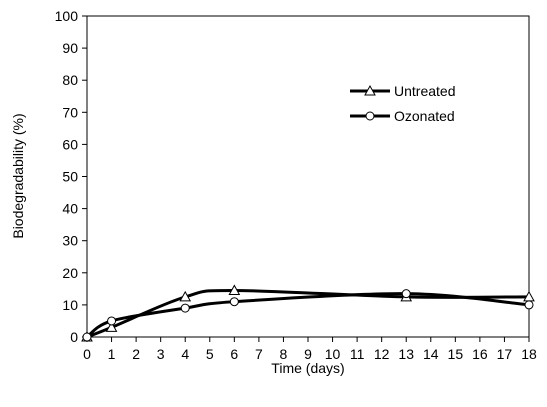 The height and width of the screenshot is (407, 547). I want to click on x-tick-label: 18, so click(529, 354).